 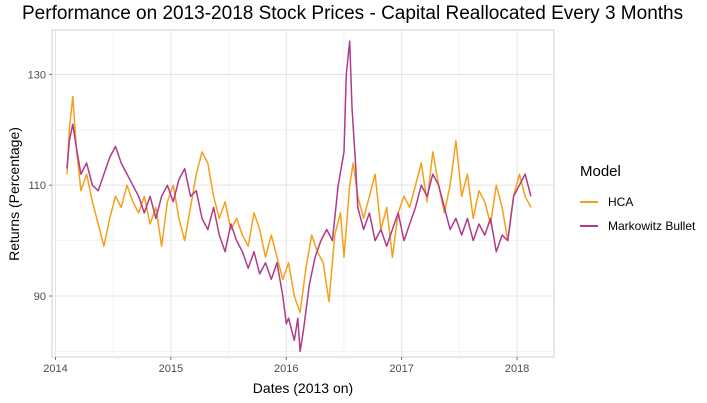 I want to click on x-axis-label: Dates (2013 on), so click(x=303, y=388).